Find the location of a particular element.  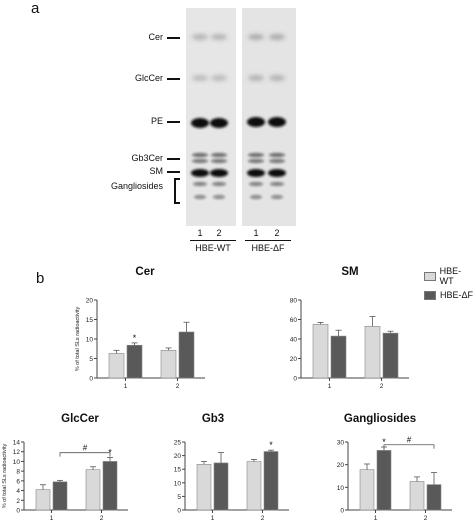

band-label-glccer: GlcCer is located at coordinates (148, 78).